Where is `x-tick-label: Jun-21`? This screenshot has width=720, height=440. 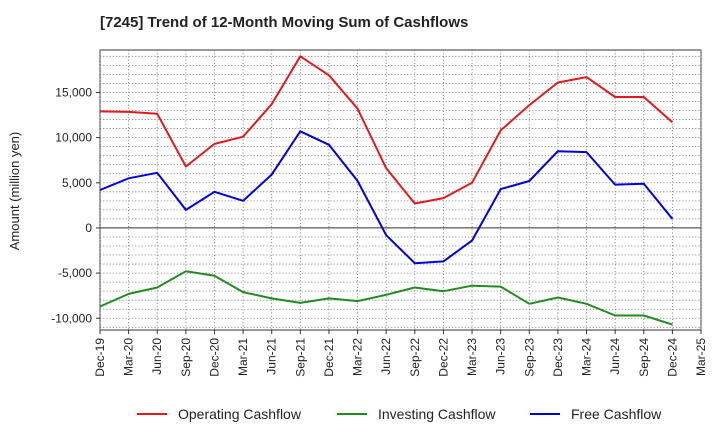
x-tick-label: Jun-21 is located at coordinates (272, 356).